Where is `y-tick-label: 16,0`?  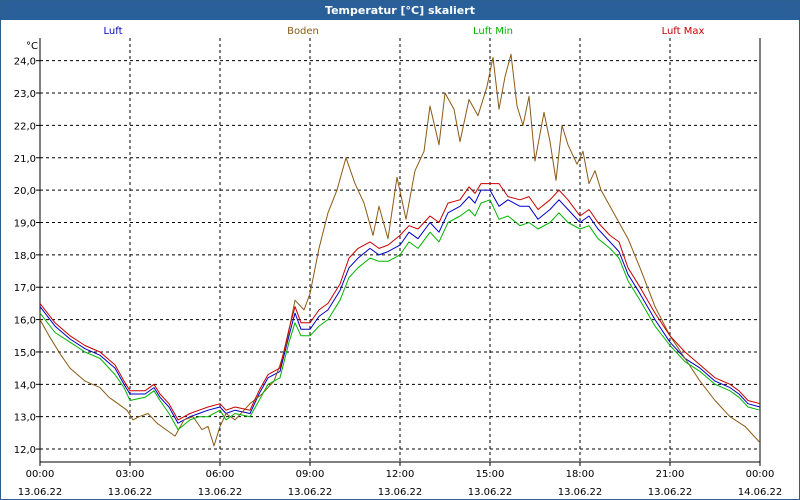 y-tick-label: 16,0 is located at coordinates (25, 321).